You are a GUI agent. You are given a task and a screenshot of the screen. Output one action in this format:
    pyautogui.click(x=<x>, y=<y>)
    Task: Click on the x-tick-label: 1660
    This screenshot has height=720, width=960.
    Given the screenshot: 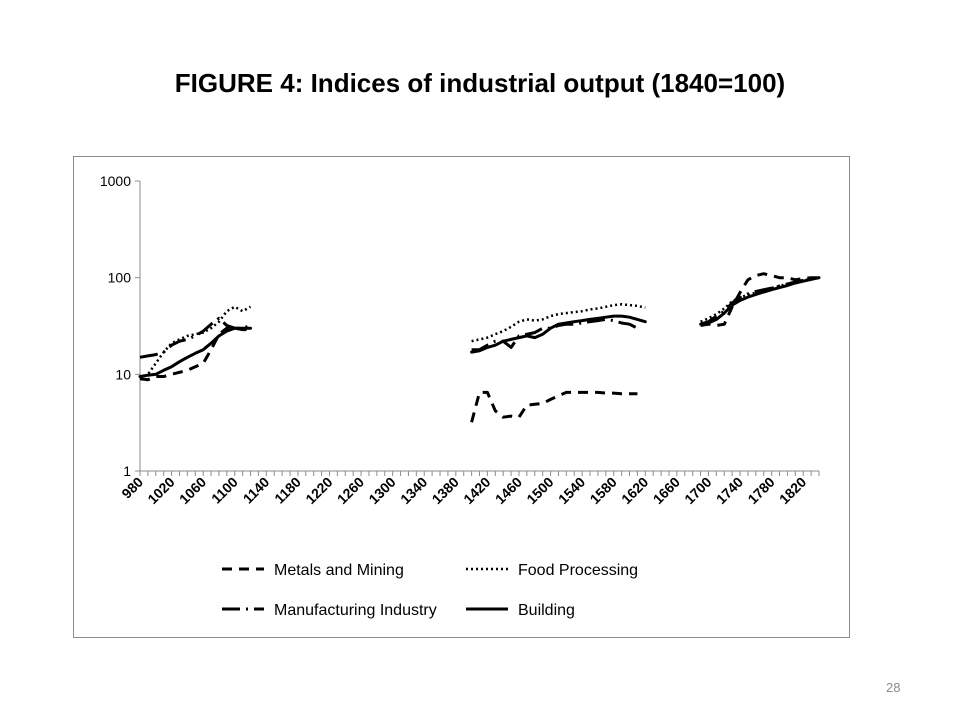 What is the action you would take?
    pyautogui.click(x=666, y=490)
    